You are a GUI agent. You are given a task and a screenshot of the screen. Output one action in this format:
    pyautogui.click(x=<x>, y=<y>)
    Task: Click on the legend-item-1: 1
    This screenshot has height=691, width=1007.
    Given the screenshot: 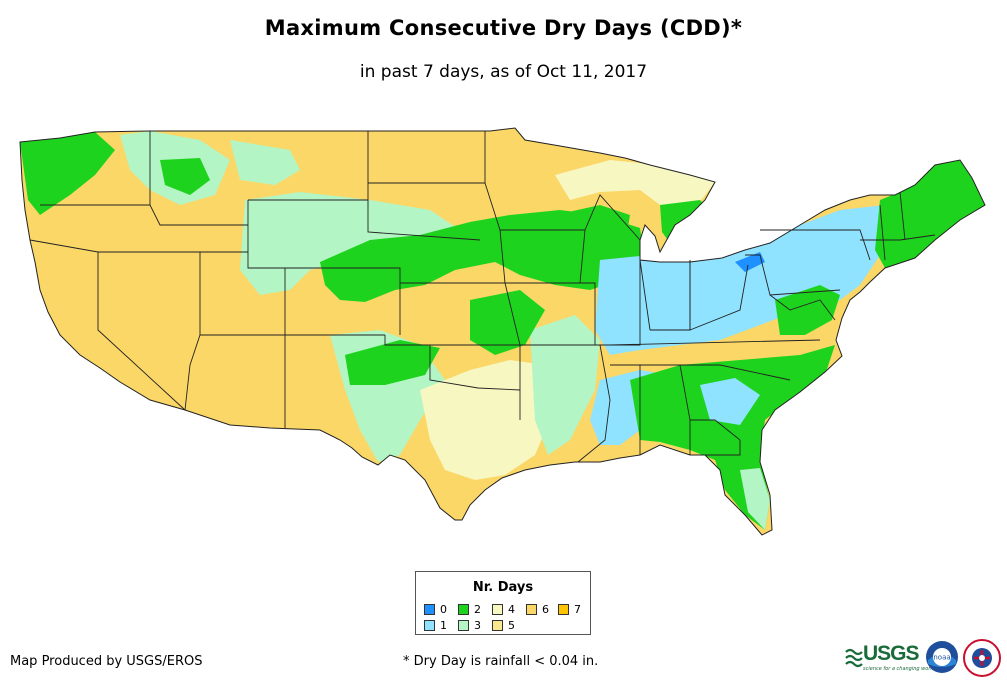 What is the action you would take?
    pyautogui.click(x=435, y=625)
    